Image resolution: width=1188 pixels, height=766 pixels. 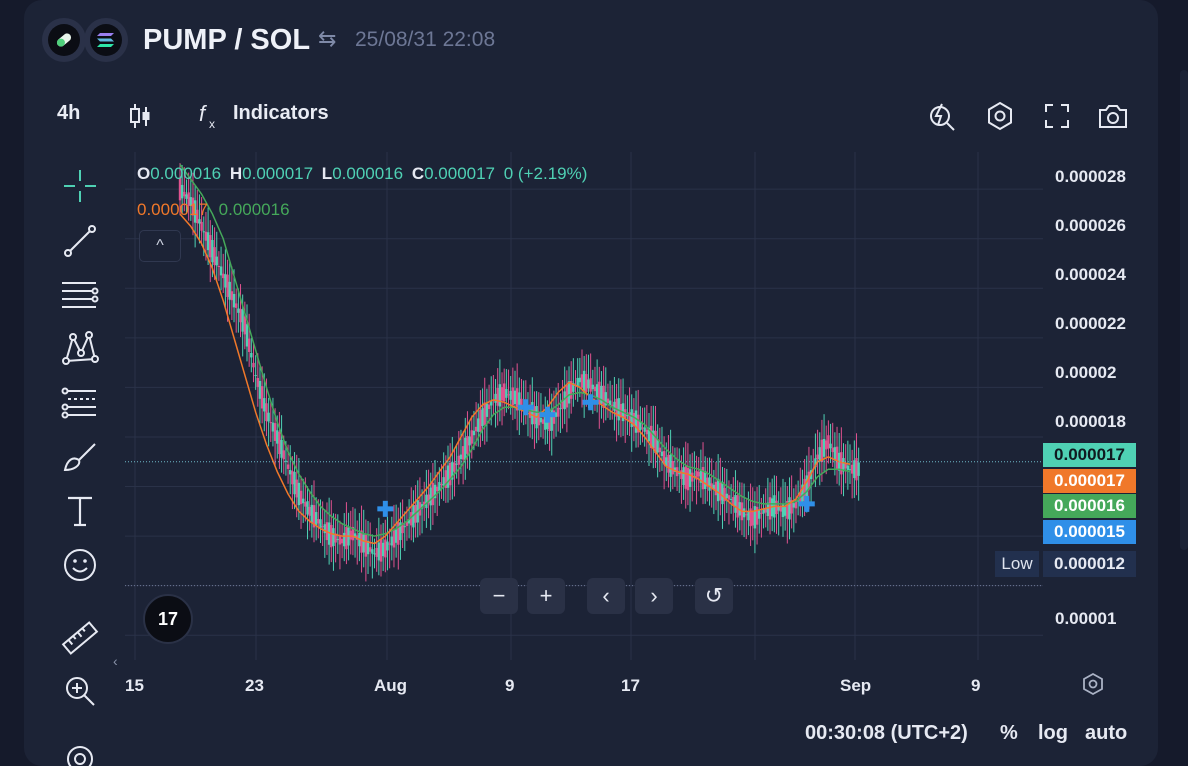 I want to click on swap-icon: ⇆, so click(x=327, y=38).